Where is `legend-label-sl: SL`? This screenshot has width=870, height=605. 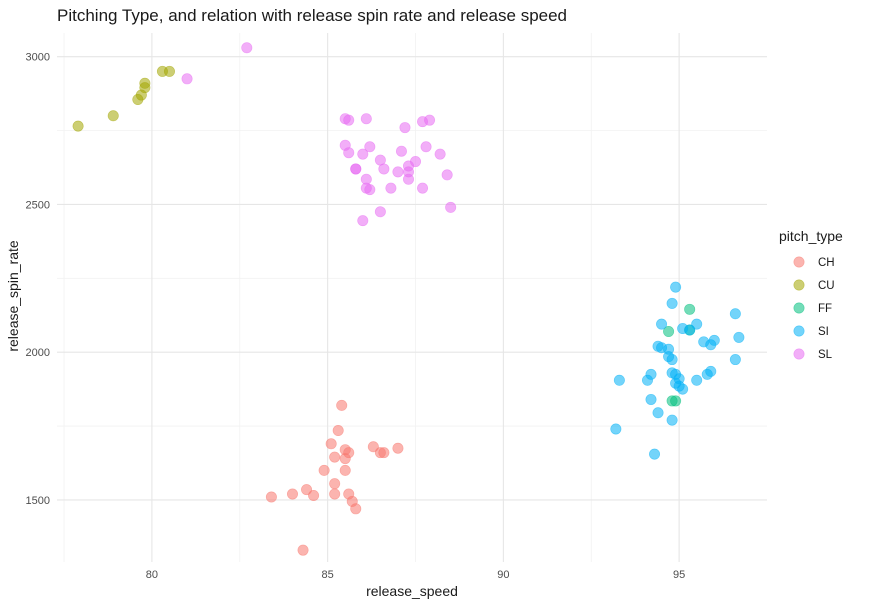 legend-label-sl: SL is located at coordinates (825, 355).